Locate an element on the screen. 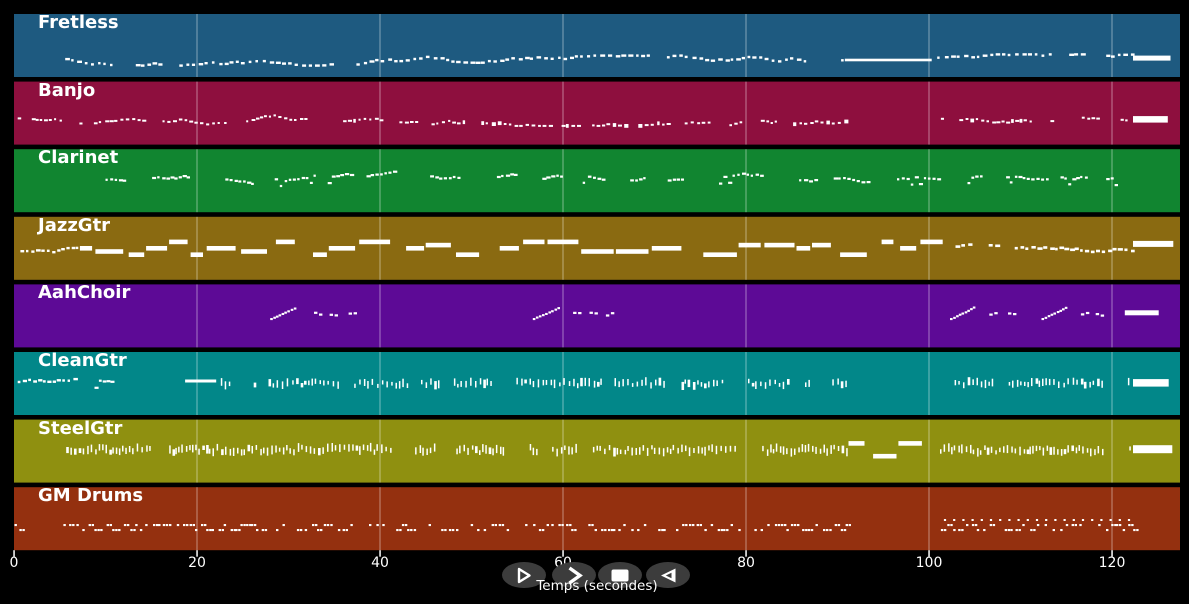 The image size is (1189, 604). stop-button is located at coordinates (620, 575).